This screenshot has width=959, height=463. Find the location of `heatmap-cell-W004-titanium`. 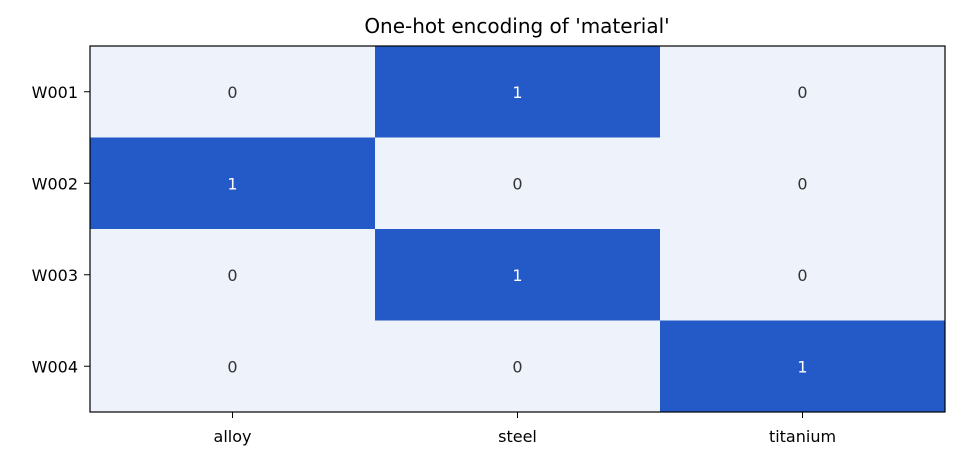

heatmap-cell-W004-titanium is located at coordinates (803, 366).